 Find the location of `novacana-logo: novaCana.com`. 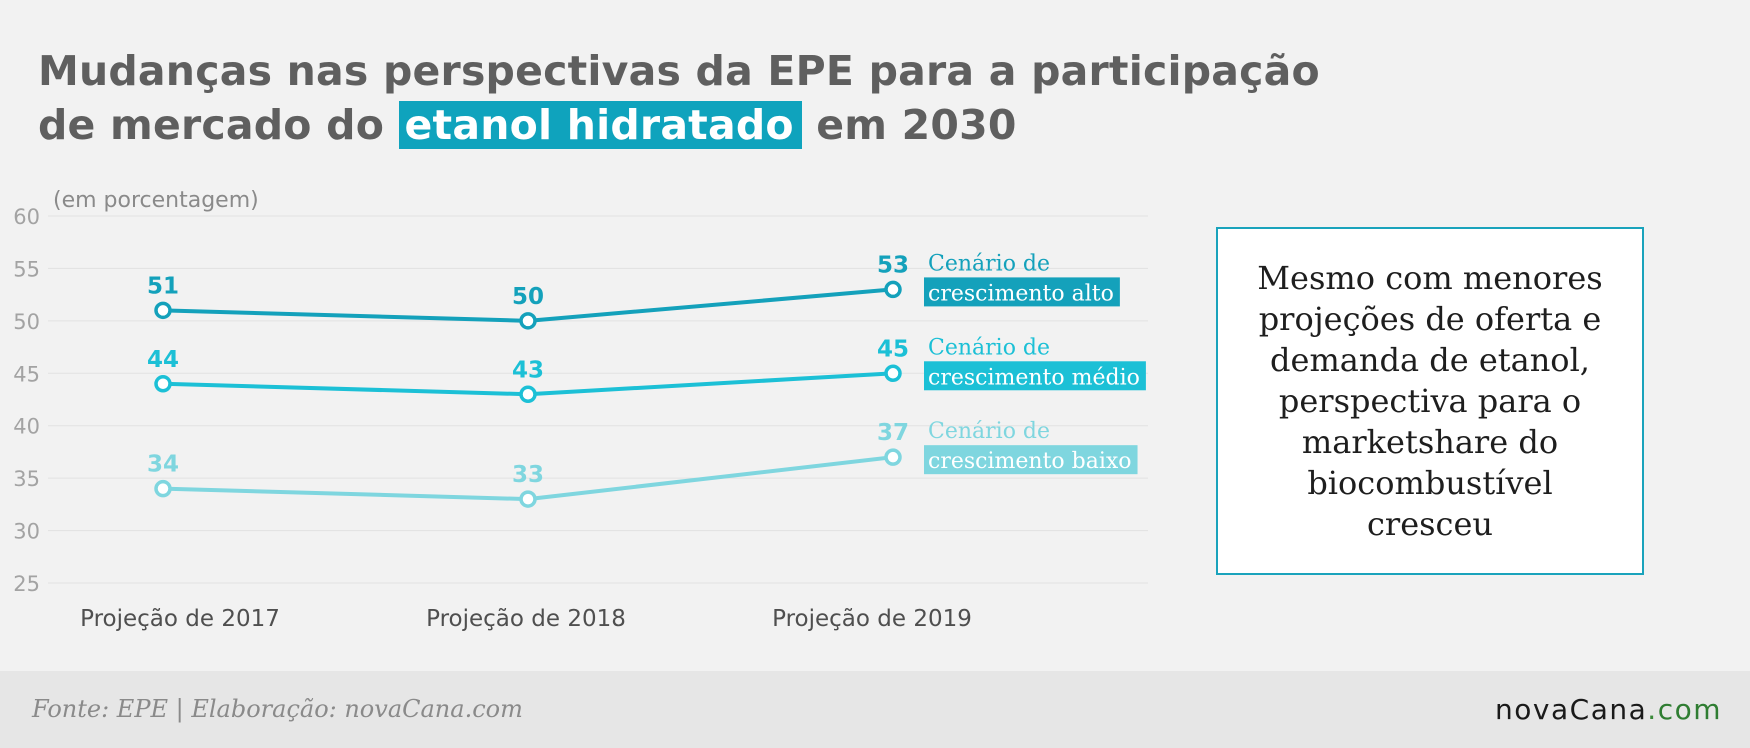

novacana-logo: novaCana.com is located at coordinates (1608, 709).